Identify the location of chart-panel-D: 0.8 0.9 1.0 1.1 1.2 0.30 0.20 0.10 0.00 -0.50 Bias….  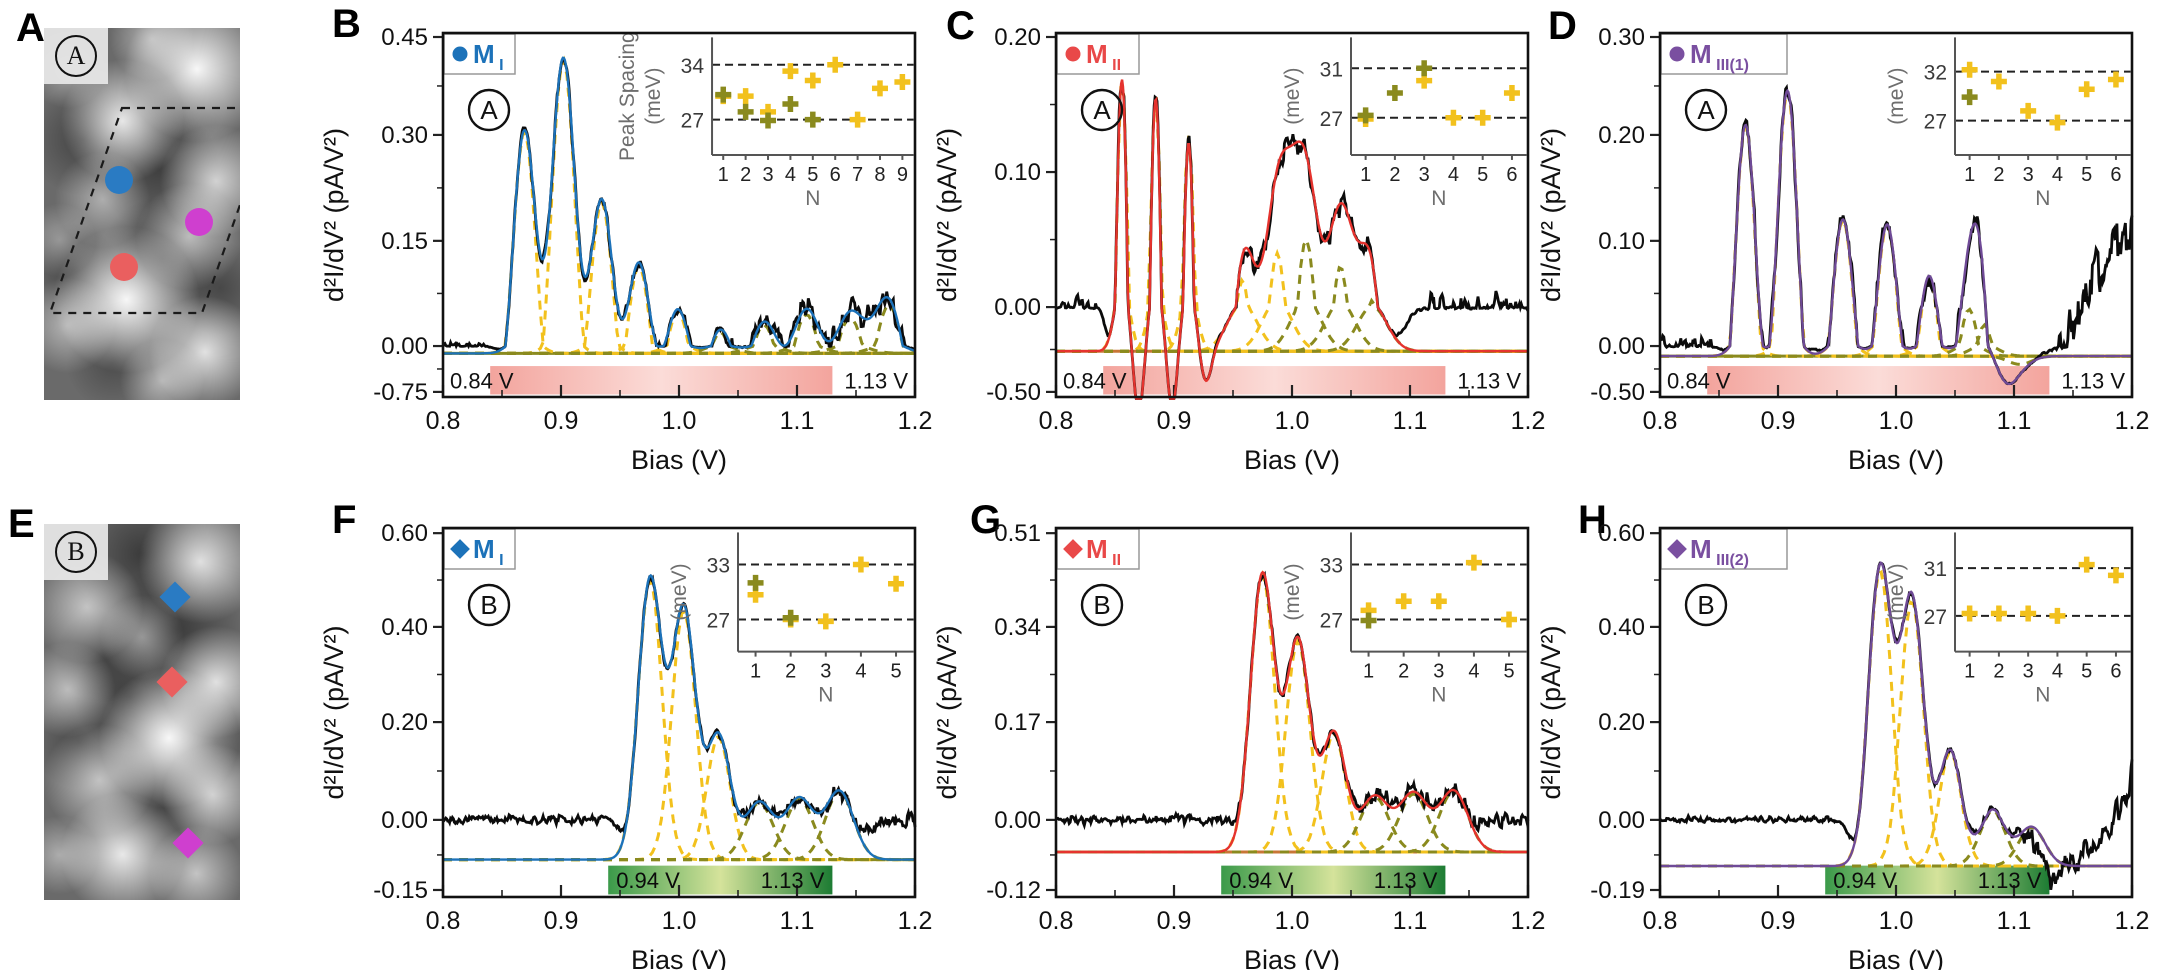
(1836, 249).